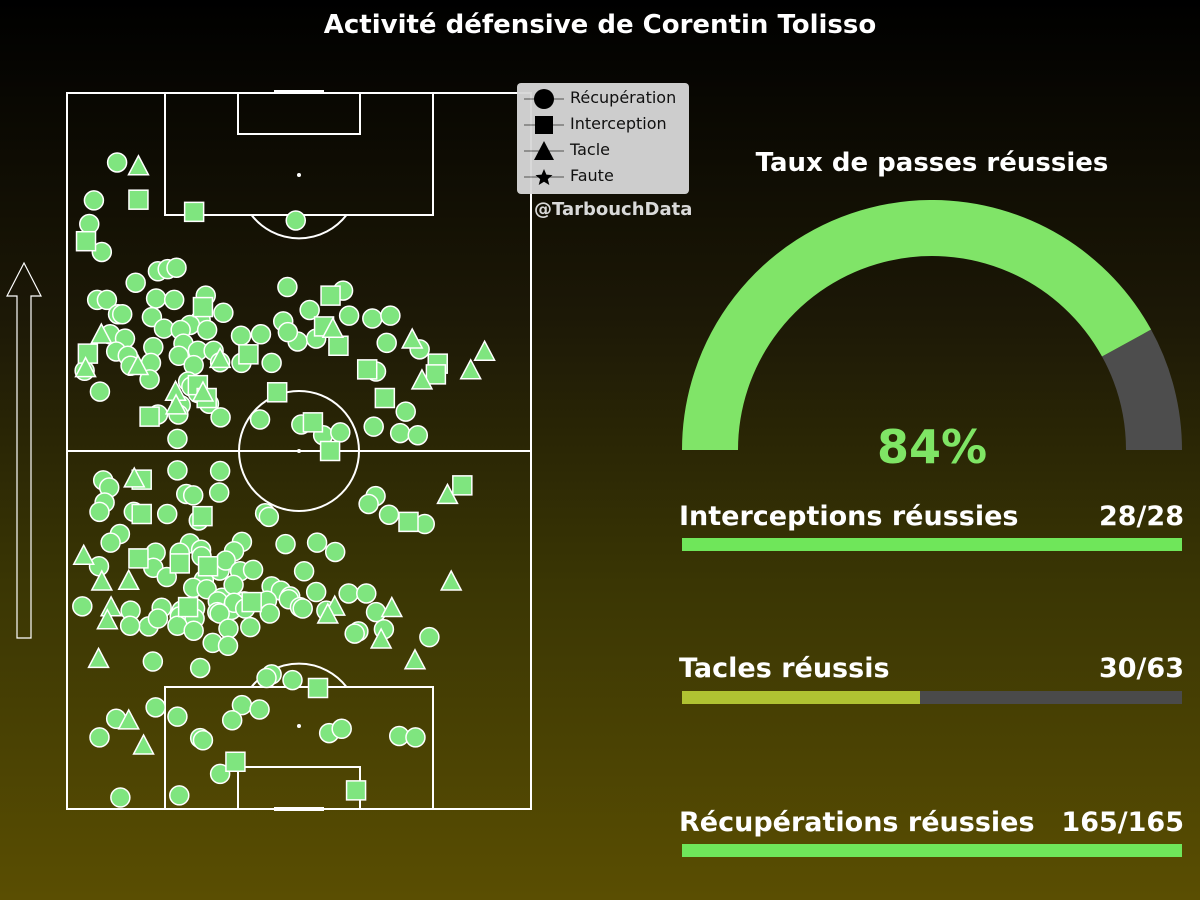 The height and width of the screenshot is (900, 1200). Describe the element at coordinates (299, 175) in the screenshot. I see `top-penalty-spot` at that location.